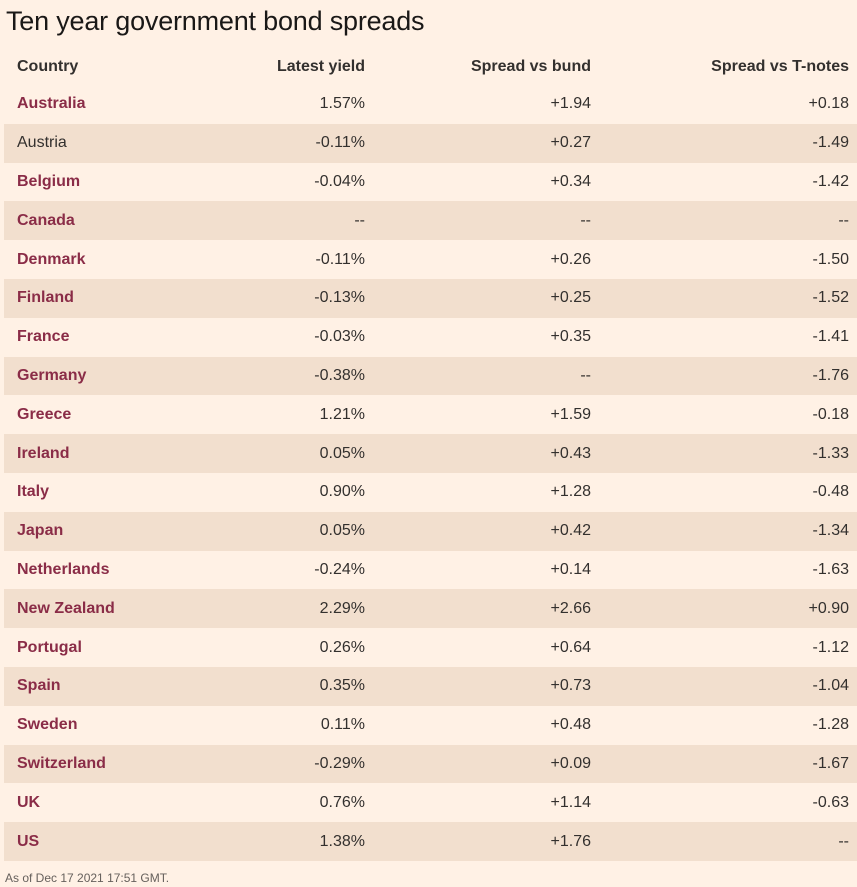 The image size is (857, 887). What do you see at coordinates (780, 66) in the screenshot?
I see `column-header-spread-vs-tnotes: Spread vs T-notes` at bounding box center [780, 66].